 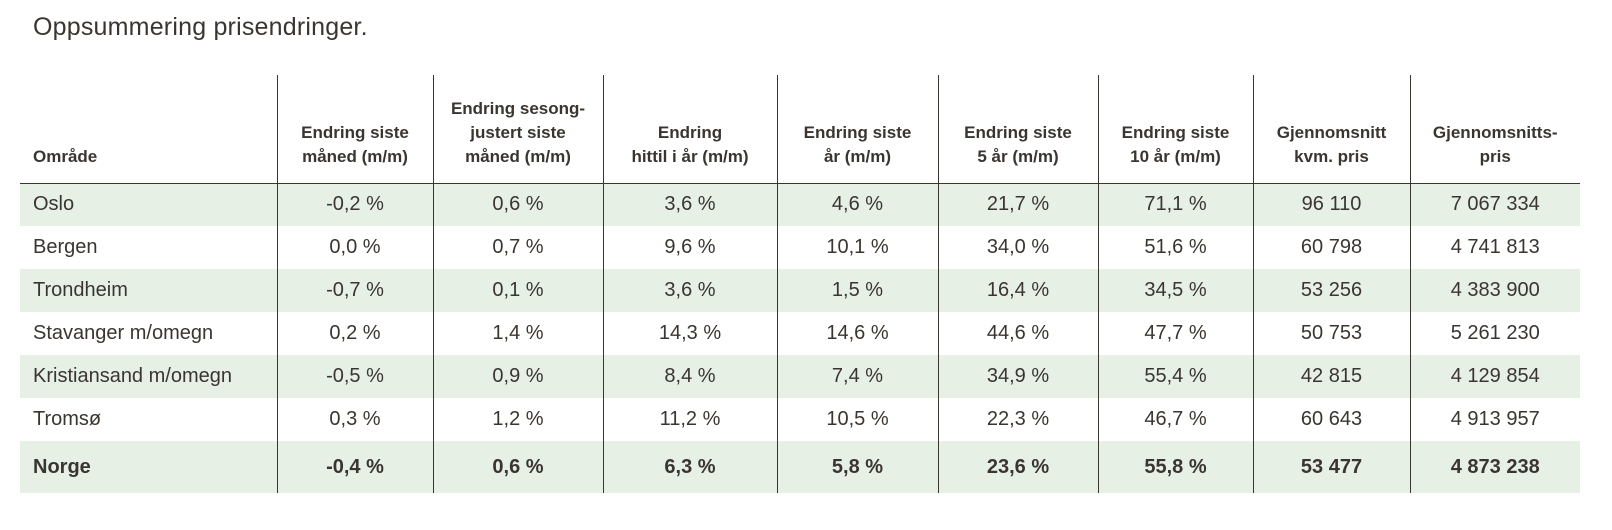 I want to click on value-cell: 4 383 900, so click(x=1494, y=290).